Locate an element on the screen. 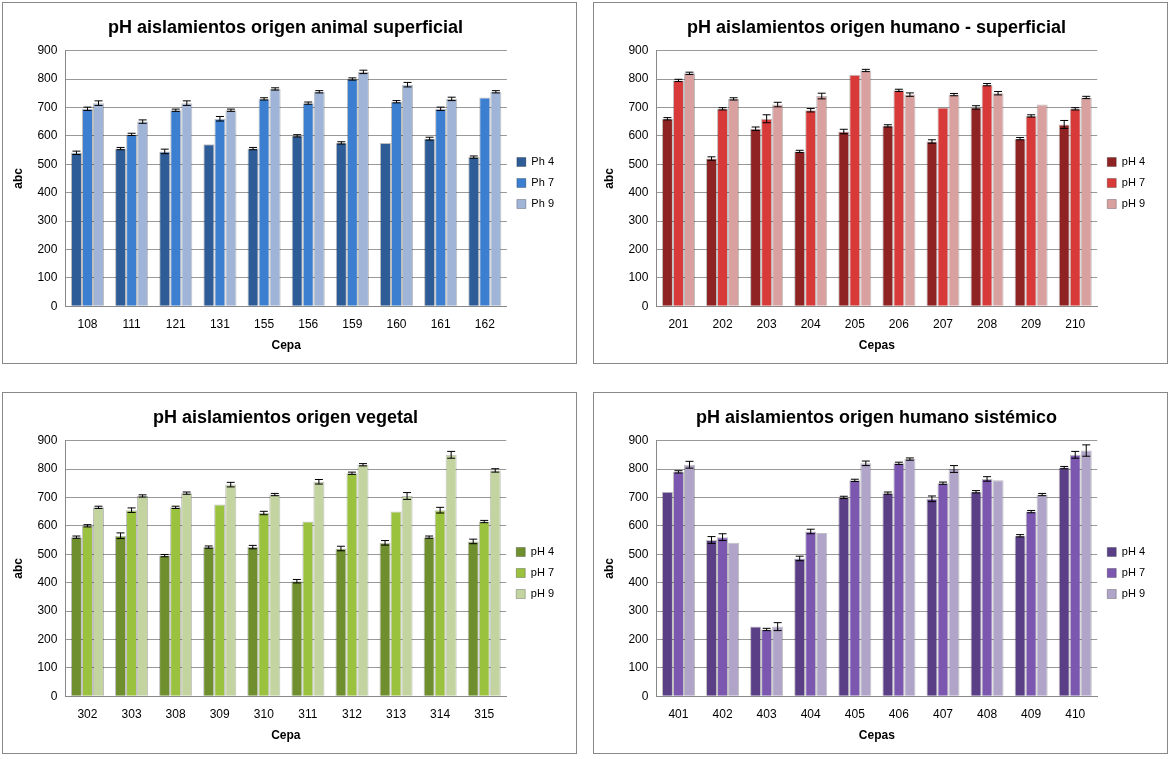 Image resolution: width=1174 pixels, height=759 pixels. chart-title: pH aislamientos origen vegetal is located at coordinates (285, 416).